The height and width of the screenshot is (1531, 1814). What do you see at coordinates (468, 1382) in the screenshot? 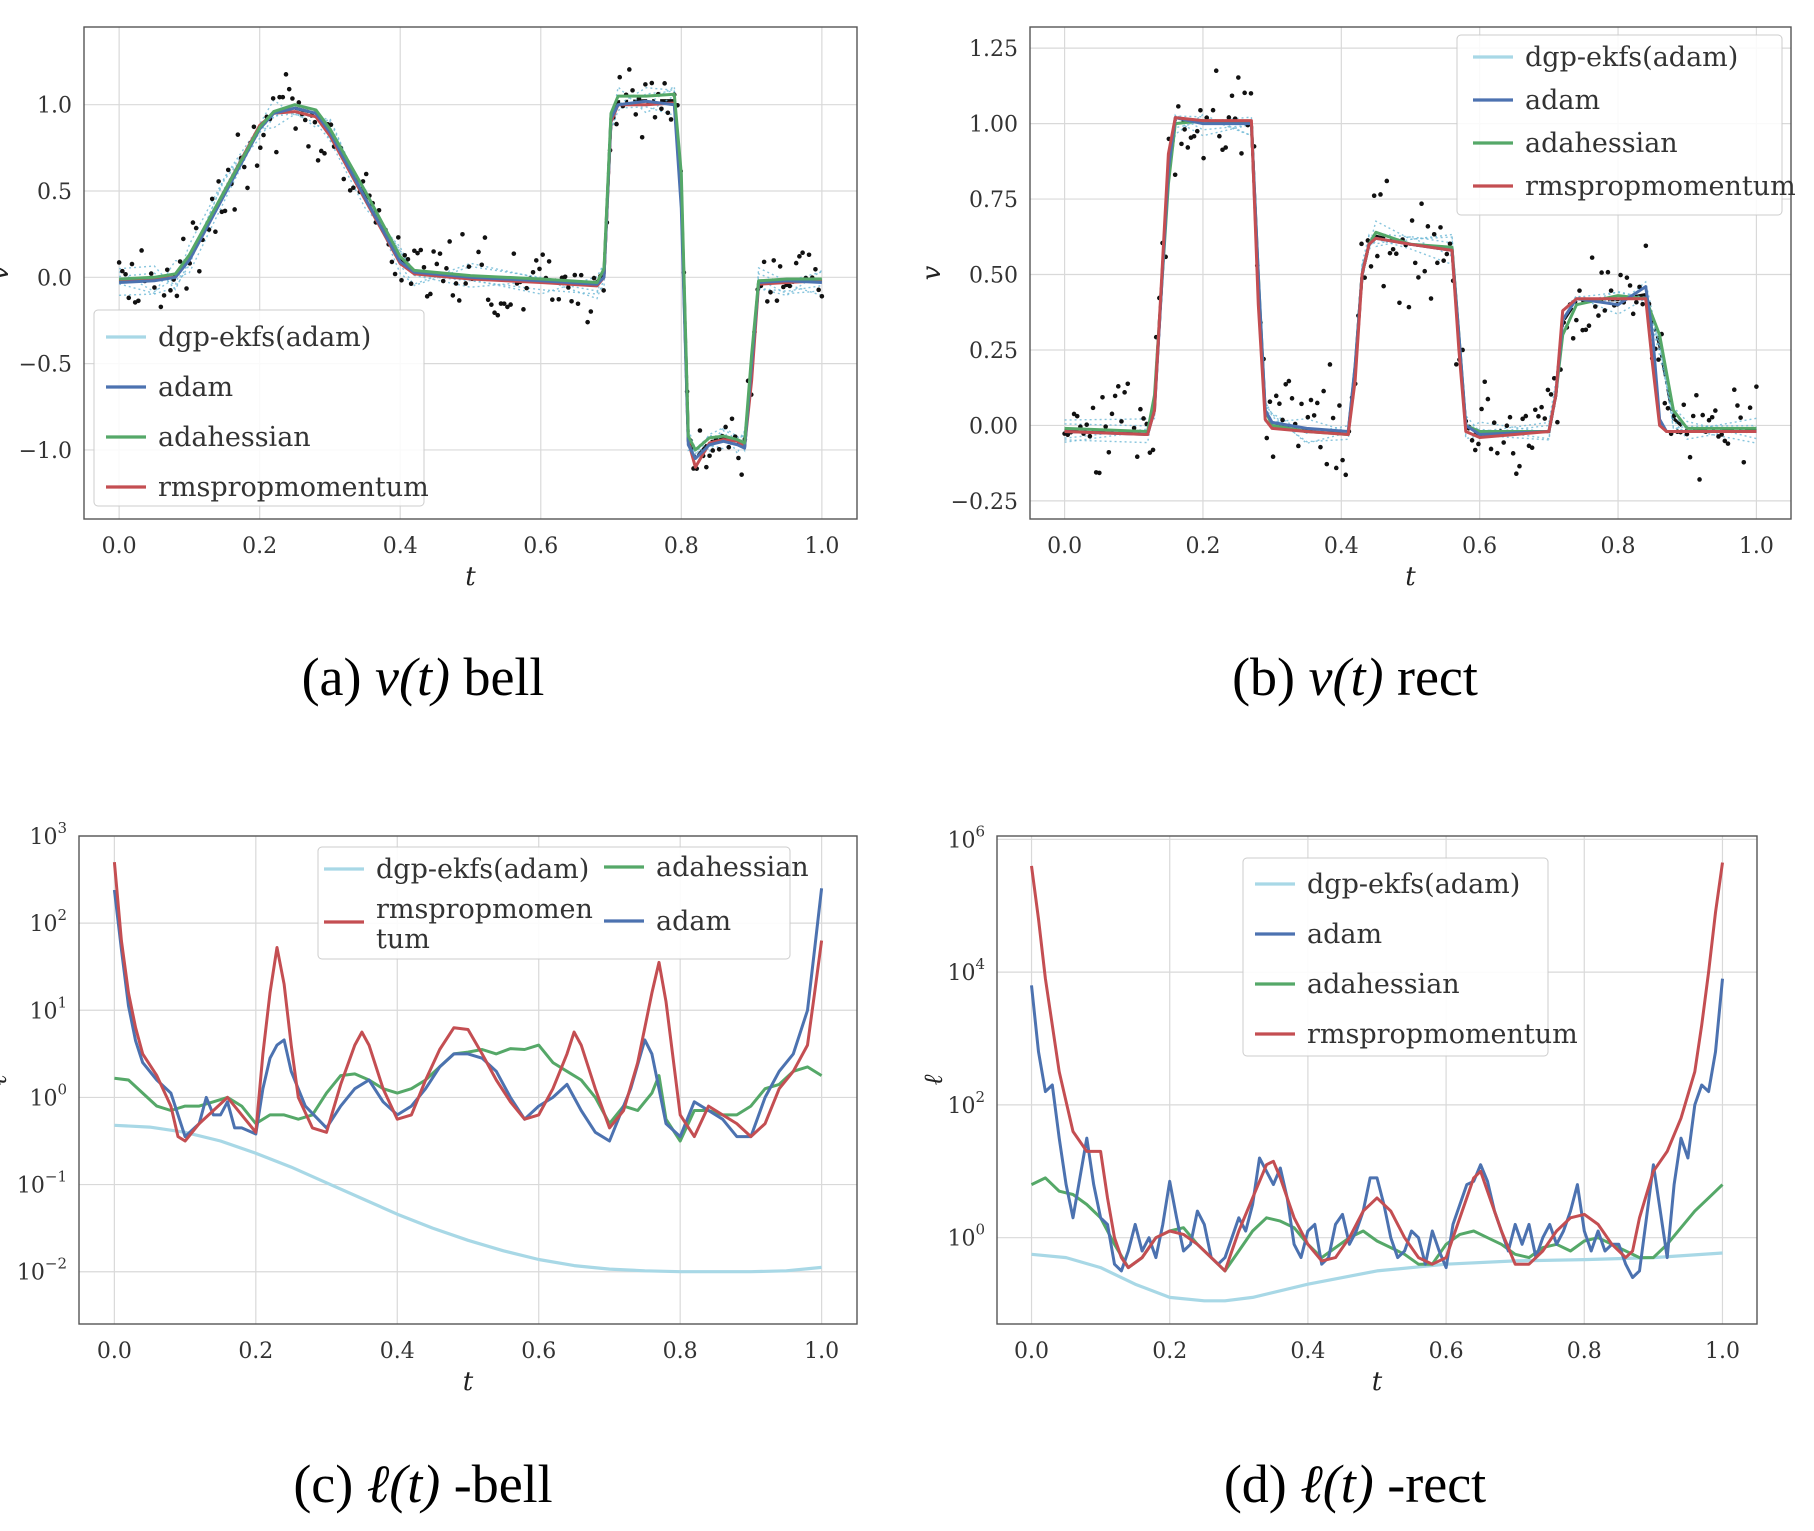
I see `x-axis-label: t` at bounding box center [468, 1382].